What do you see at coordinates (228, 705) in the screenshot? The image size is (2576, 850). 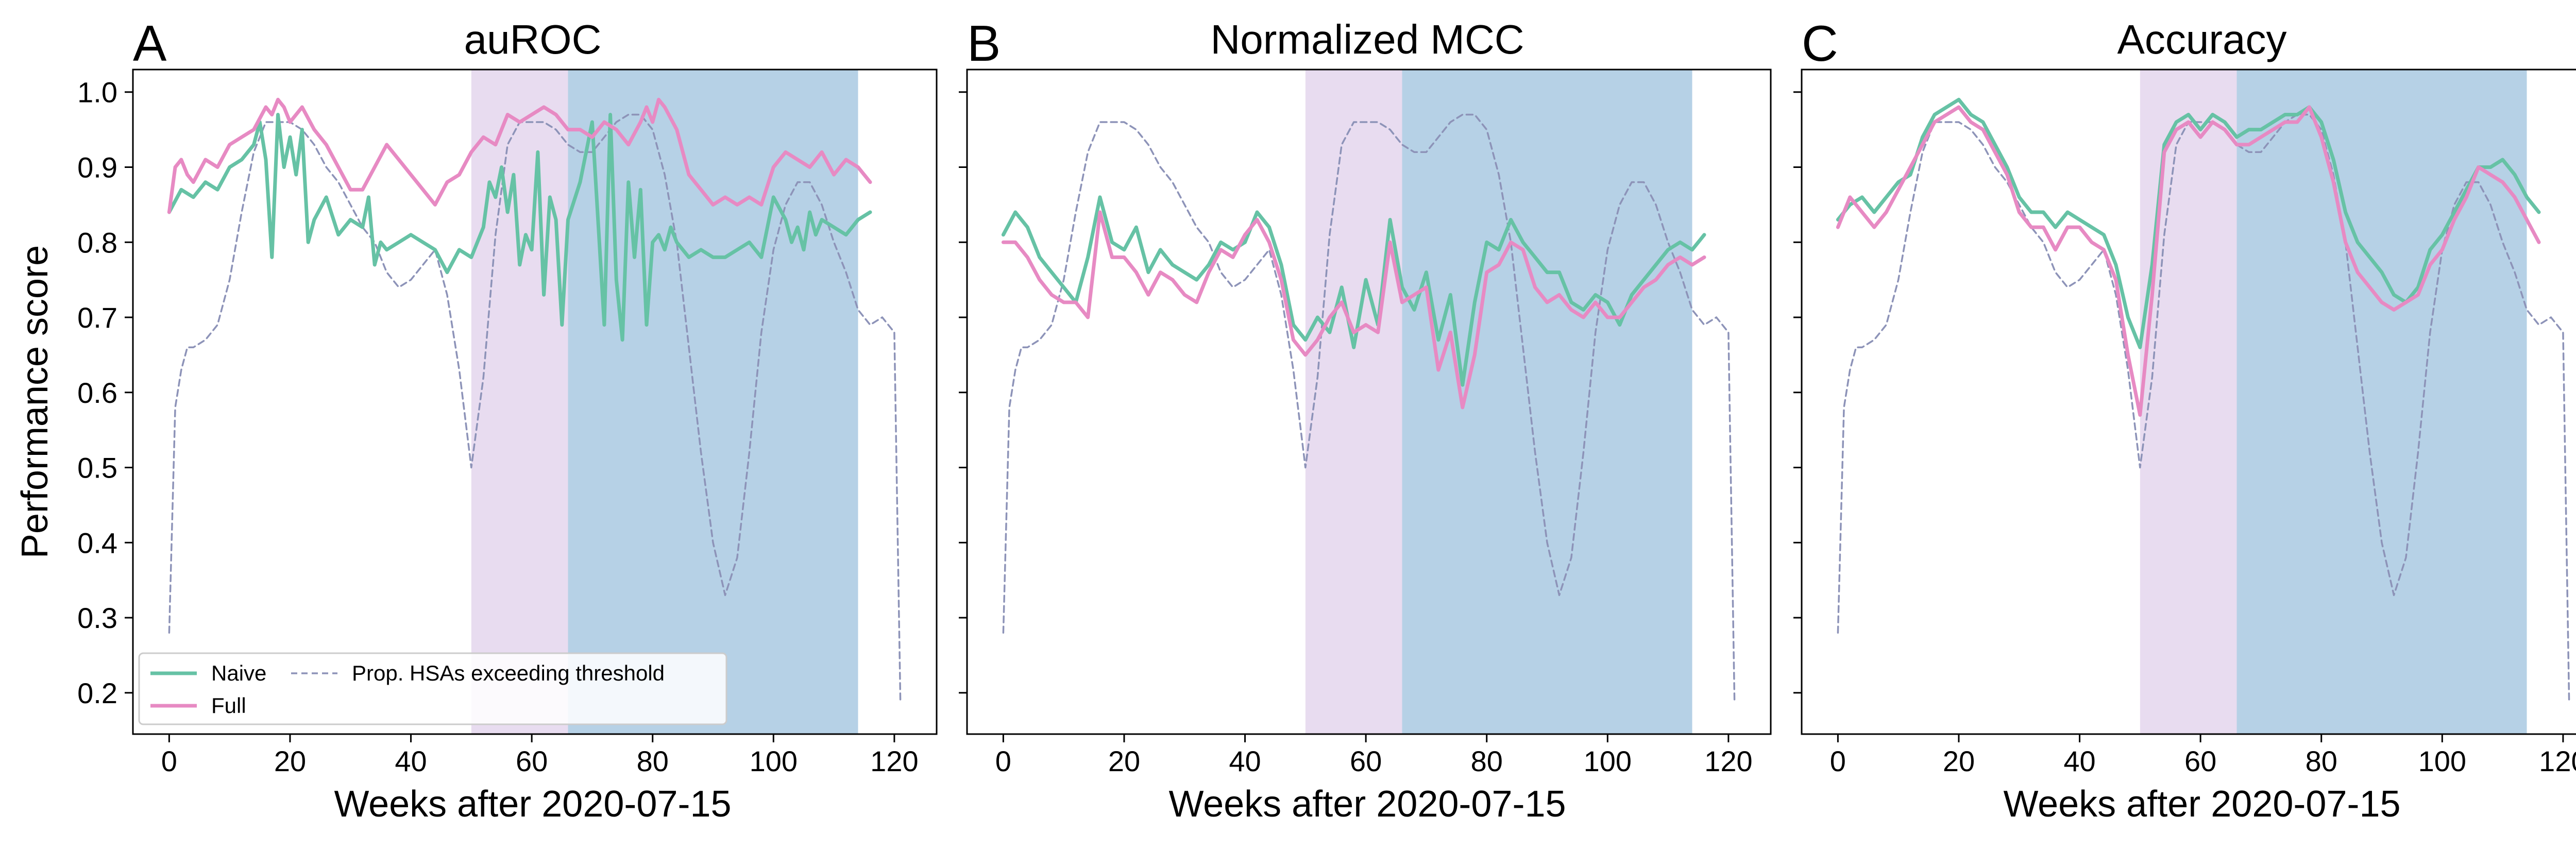 I see `legend-full-label: Full` at bounding box center [228, 705].